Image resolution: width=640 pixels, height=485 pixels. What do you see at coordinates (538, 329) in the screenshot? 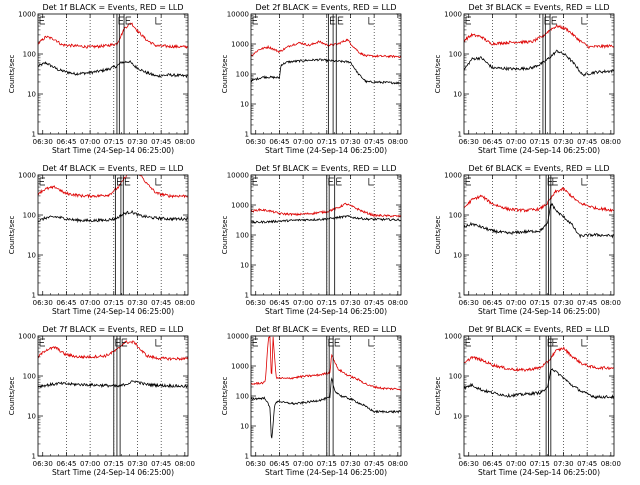
I see `panel-title: Det 9f BLACK = Events, RED = LLD` at bounding box center [538, 329].